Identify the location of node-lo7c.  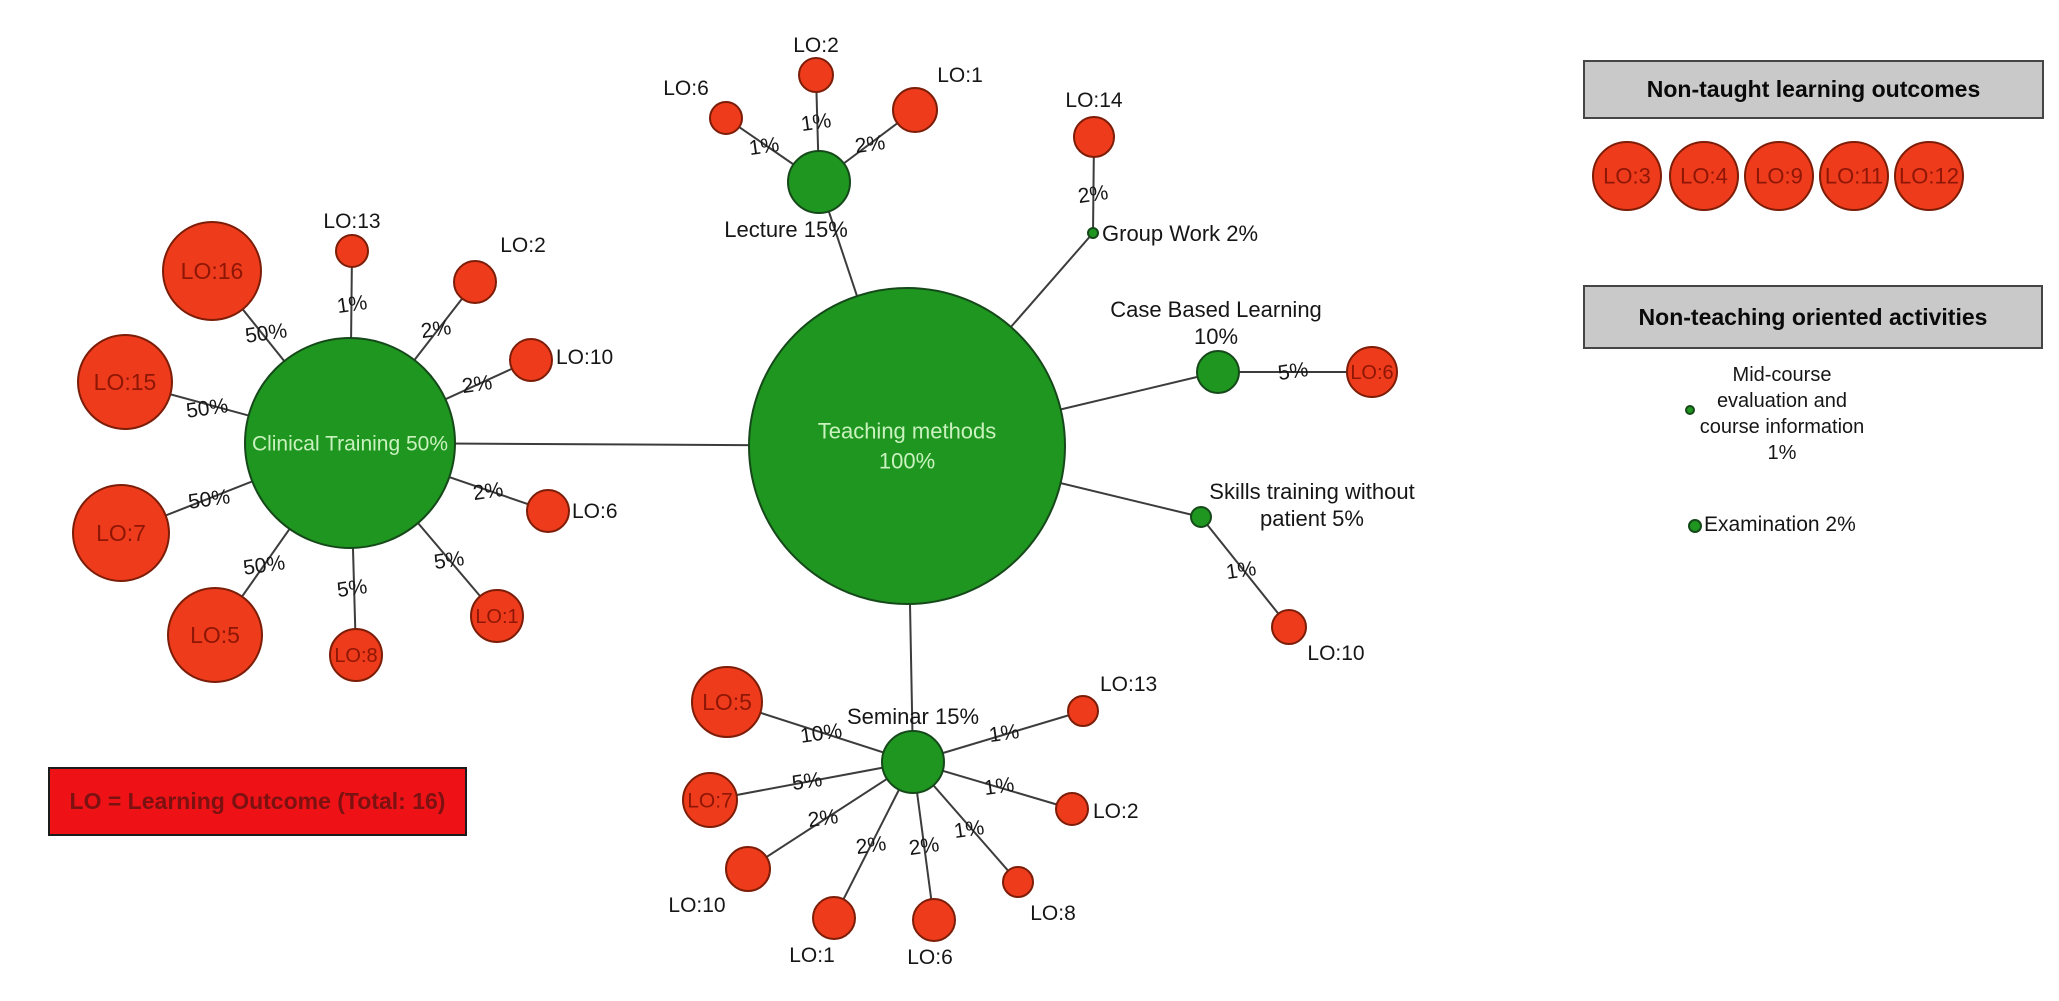
(121, 533).